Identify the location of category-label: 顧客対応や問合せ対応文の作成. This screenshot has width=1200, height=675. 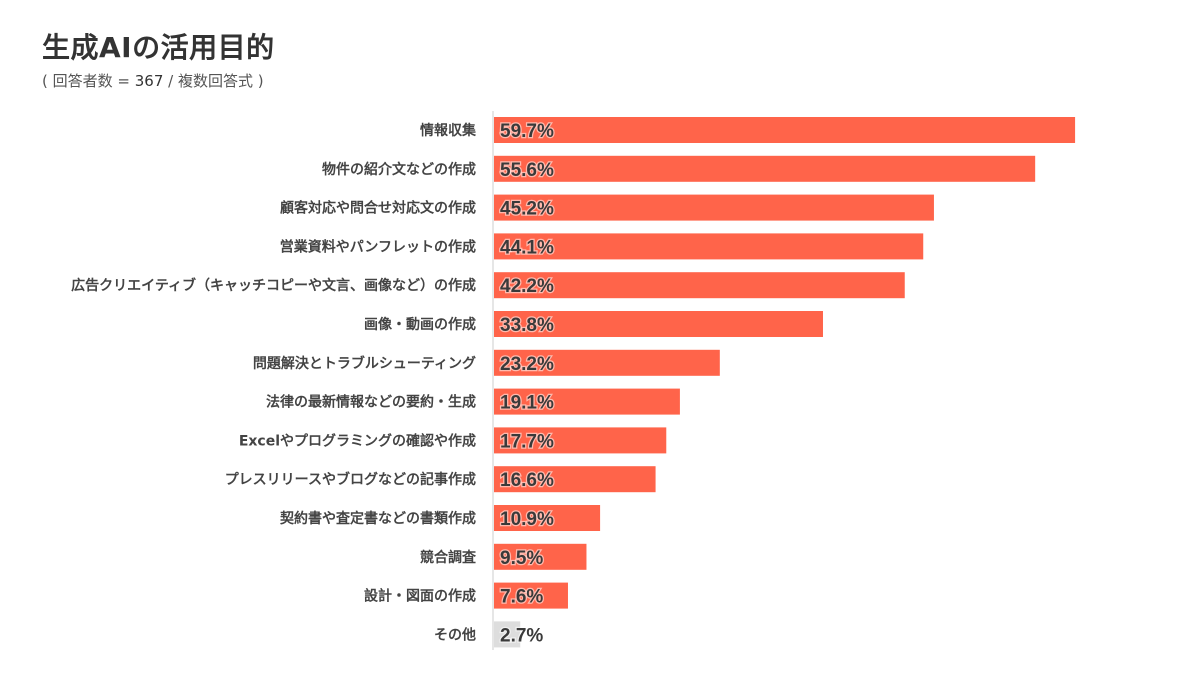
(378, 208).